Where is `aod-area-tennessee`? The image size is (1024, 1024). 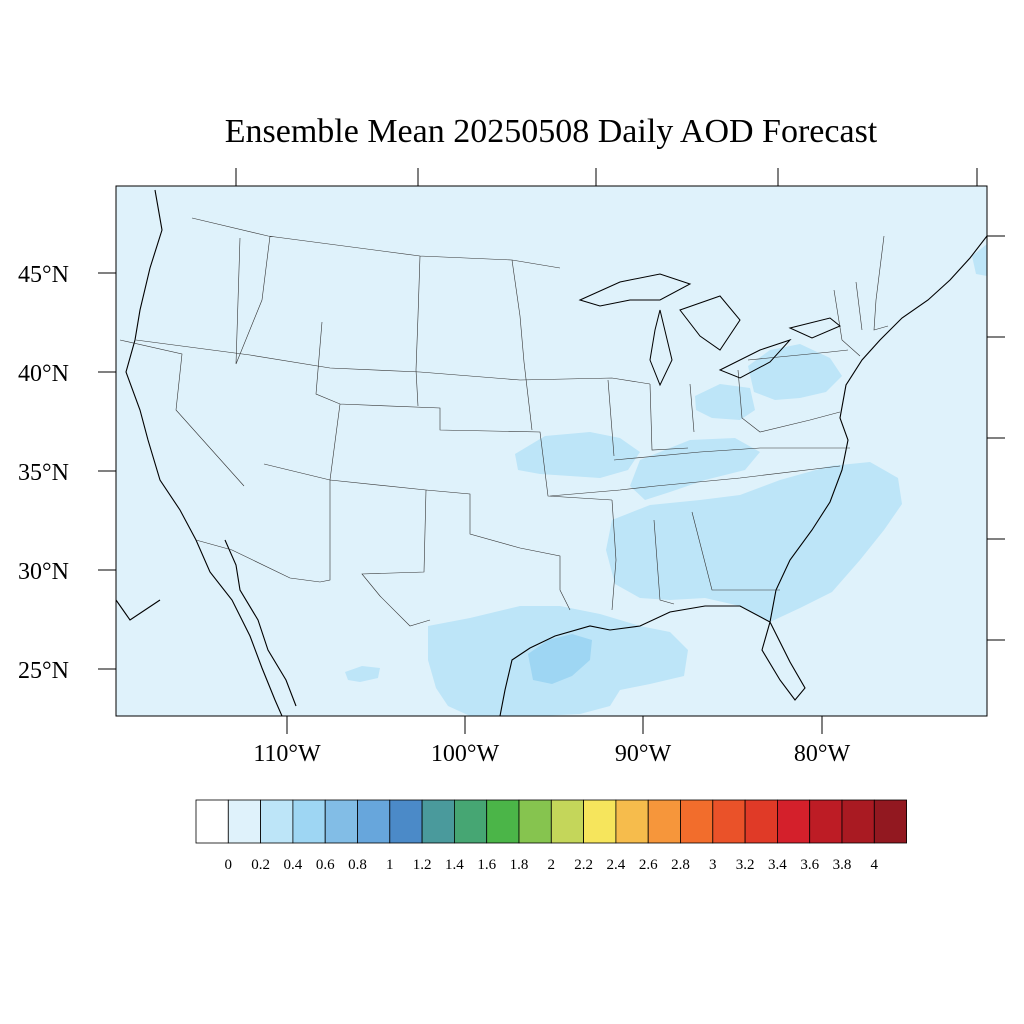
aod-area-tennessee is located at coordinates (695, 469).